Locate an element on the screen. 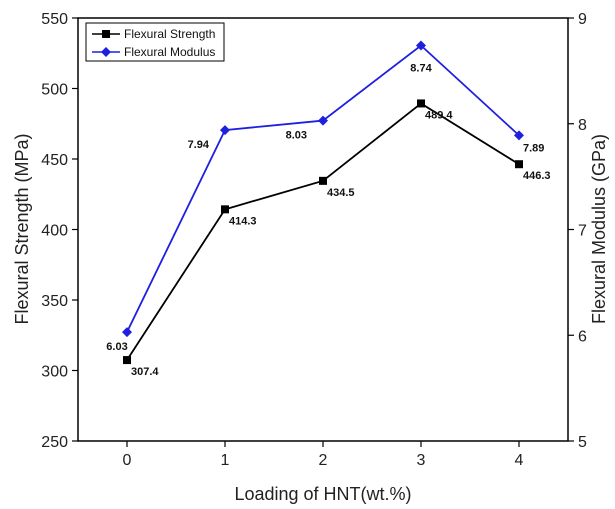 This screenshot has width=615, height=509. legend-marker-strength is located at coordinates (106, 34).